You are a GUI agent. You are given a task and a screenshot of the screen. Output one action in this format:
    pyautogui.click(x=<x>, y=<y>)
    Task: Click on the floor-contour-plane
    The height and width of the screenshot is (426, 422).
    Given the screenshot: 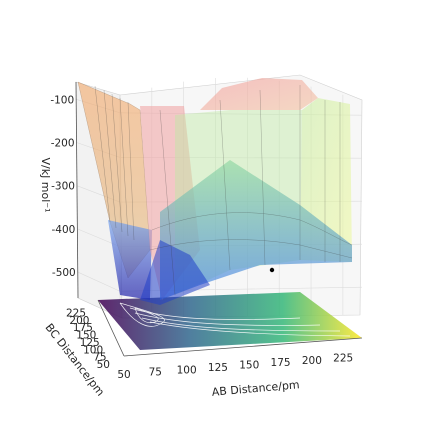 What is the action you would take?
    pyautogui.click(x=230, y=321)
    